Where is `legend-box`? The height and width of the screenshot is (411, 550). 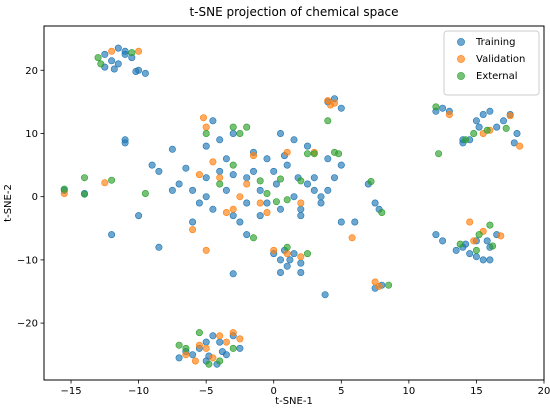 legend-box is located at coordinates (491, 63).